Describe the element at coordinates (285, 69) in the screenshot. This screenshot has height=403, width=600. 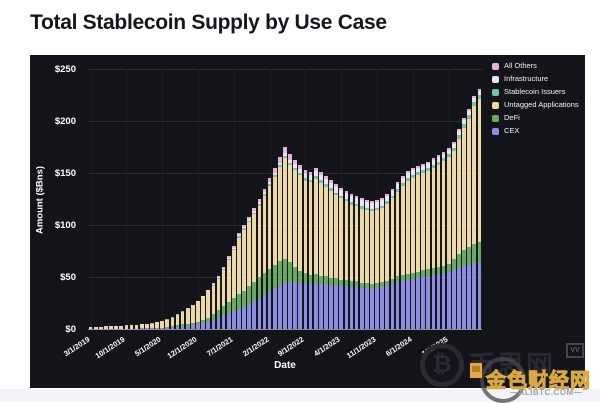
I see `gridline` at that location.